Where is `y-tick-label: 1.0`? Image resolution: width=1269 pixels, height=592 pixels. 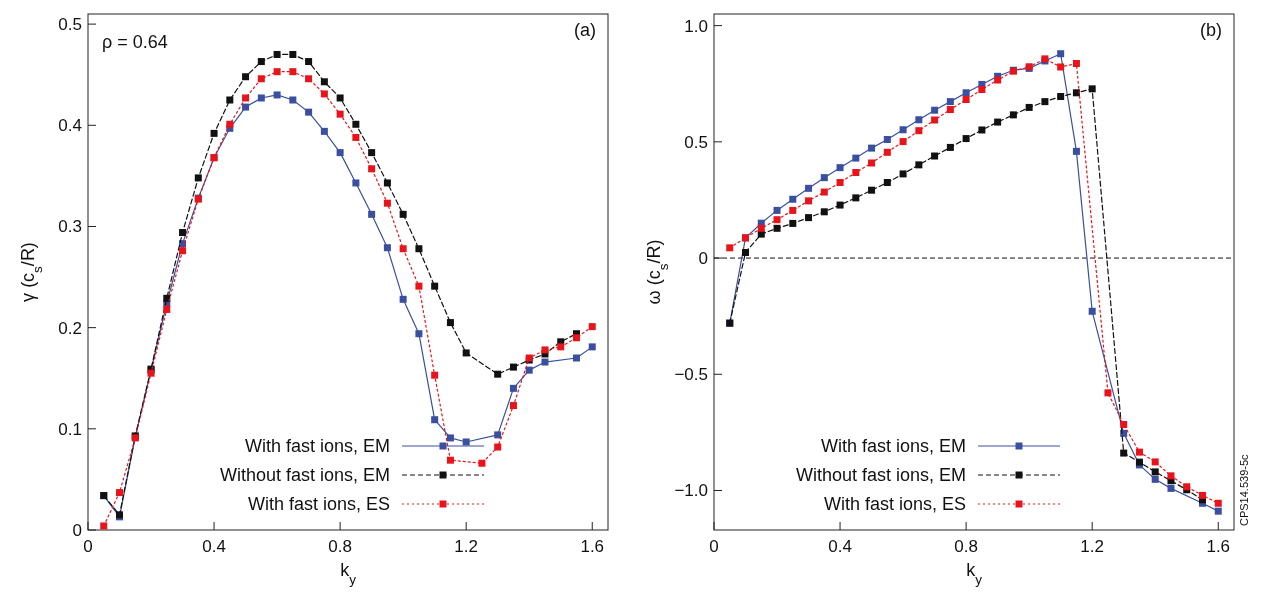
y-tick-label: 1.0 is located at coordinates (696, 26).